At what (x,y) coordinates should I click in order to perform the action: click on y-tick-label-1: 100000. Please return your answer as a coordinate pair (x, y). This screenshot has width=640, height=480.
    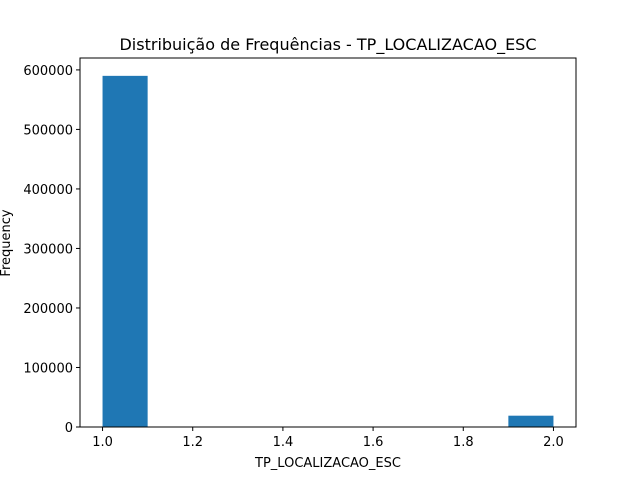
    Looking at the image, I should click on (48, 368).